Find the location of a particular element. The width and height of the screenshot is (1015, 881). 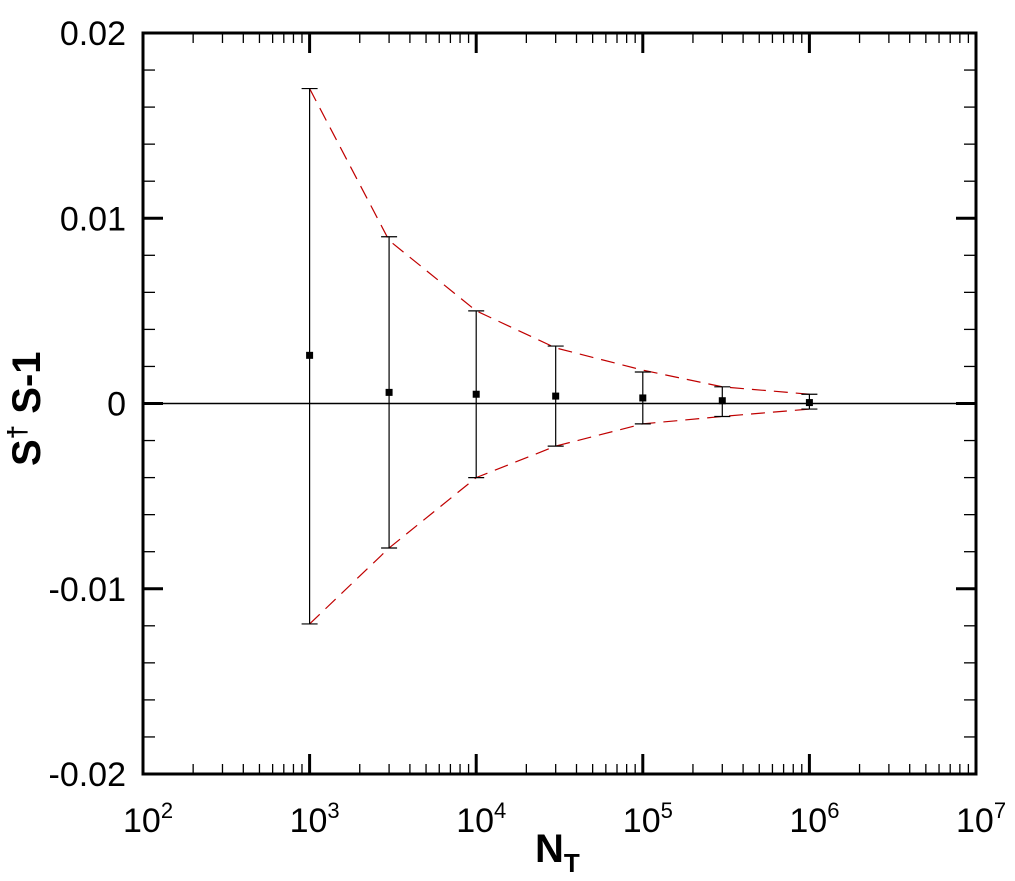

data-points is located at coordinates (559, 379).